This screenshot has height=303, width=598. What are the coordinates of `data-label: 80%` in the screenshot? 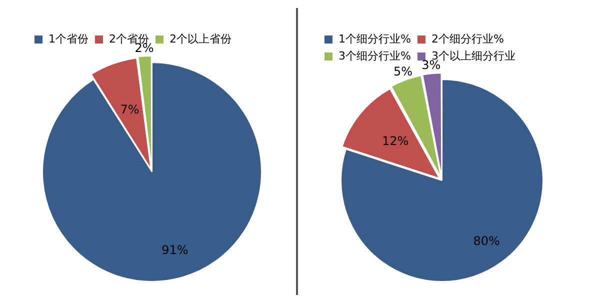 It's located at (486, 241).